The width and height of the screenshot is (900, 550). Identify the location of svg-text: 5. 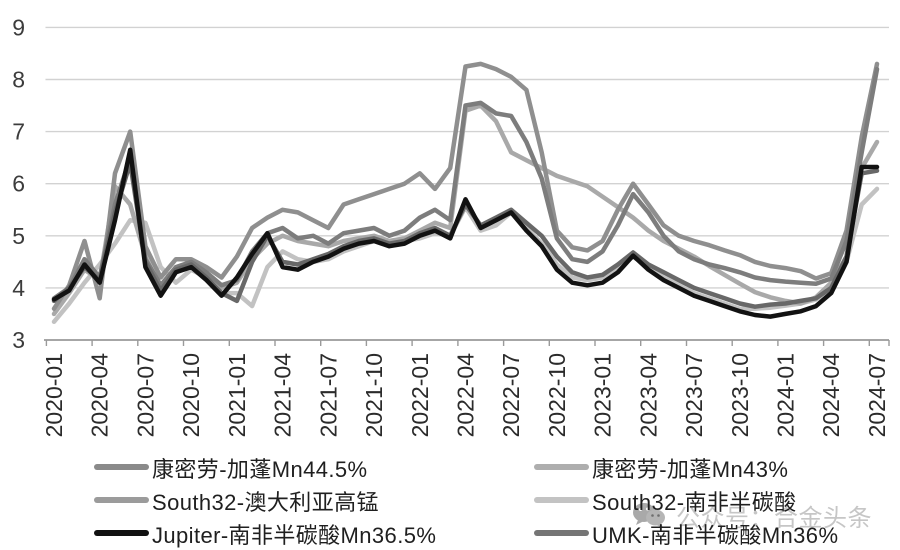
(18, 236).